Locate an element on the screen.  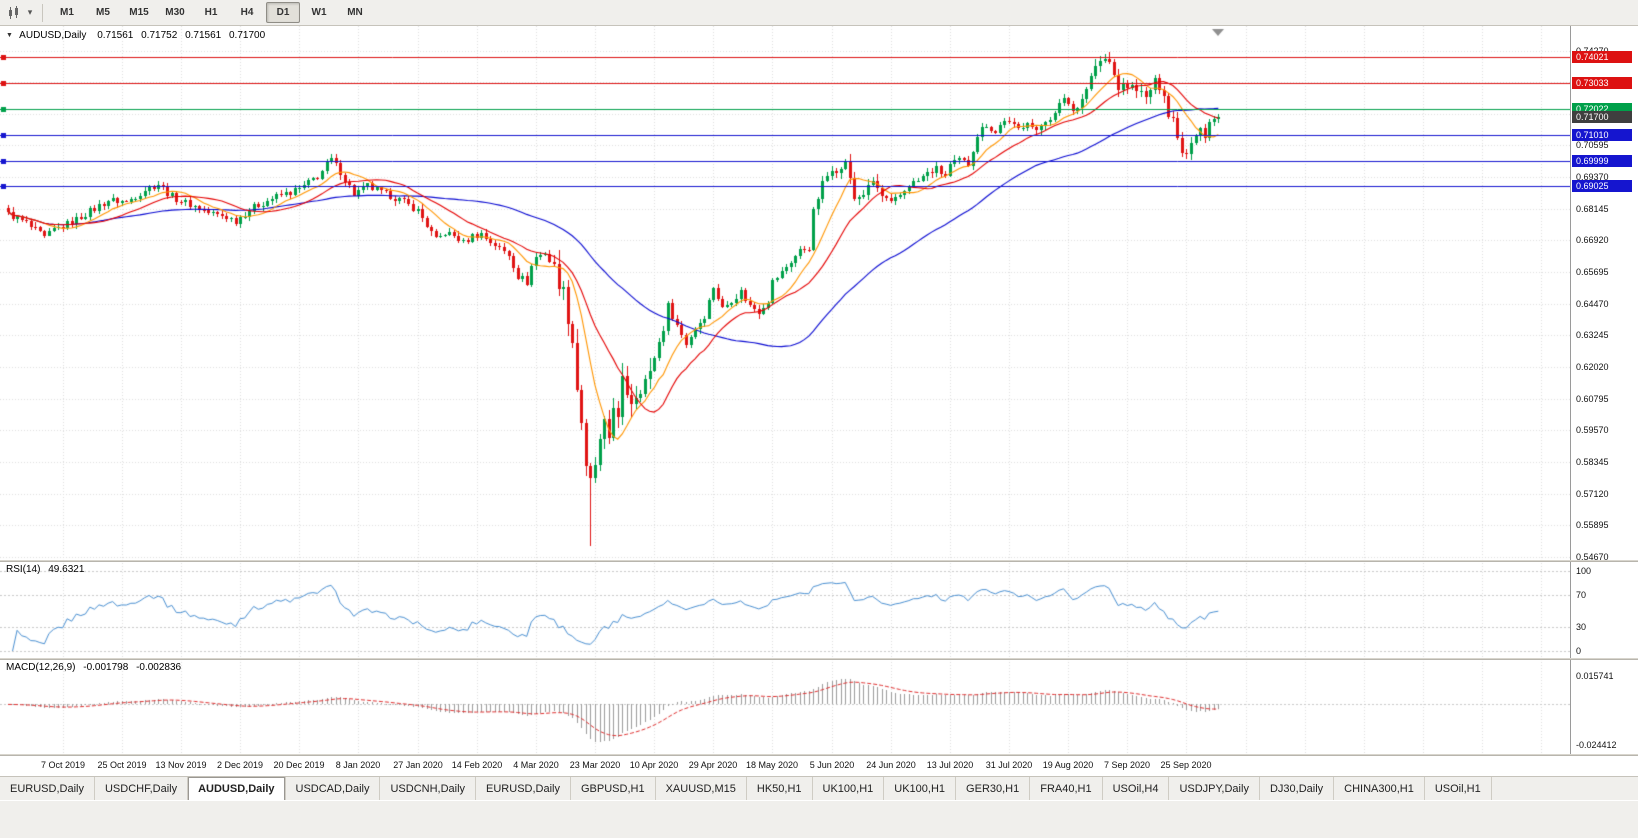
chart-tab-usdcnh-daily: USDCNH,Daily is located at coordinates (428, 789).